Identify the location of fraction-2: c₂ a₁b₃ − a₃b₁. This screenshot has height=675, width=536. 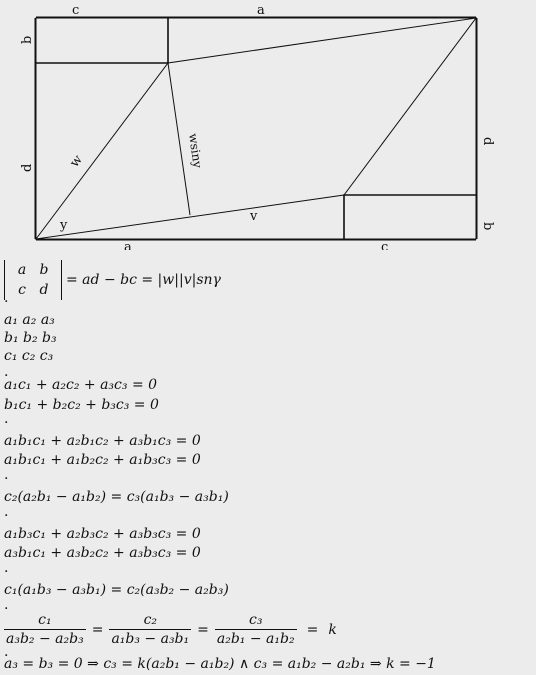
(150, 630).